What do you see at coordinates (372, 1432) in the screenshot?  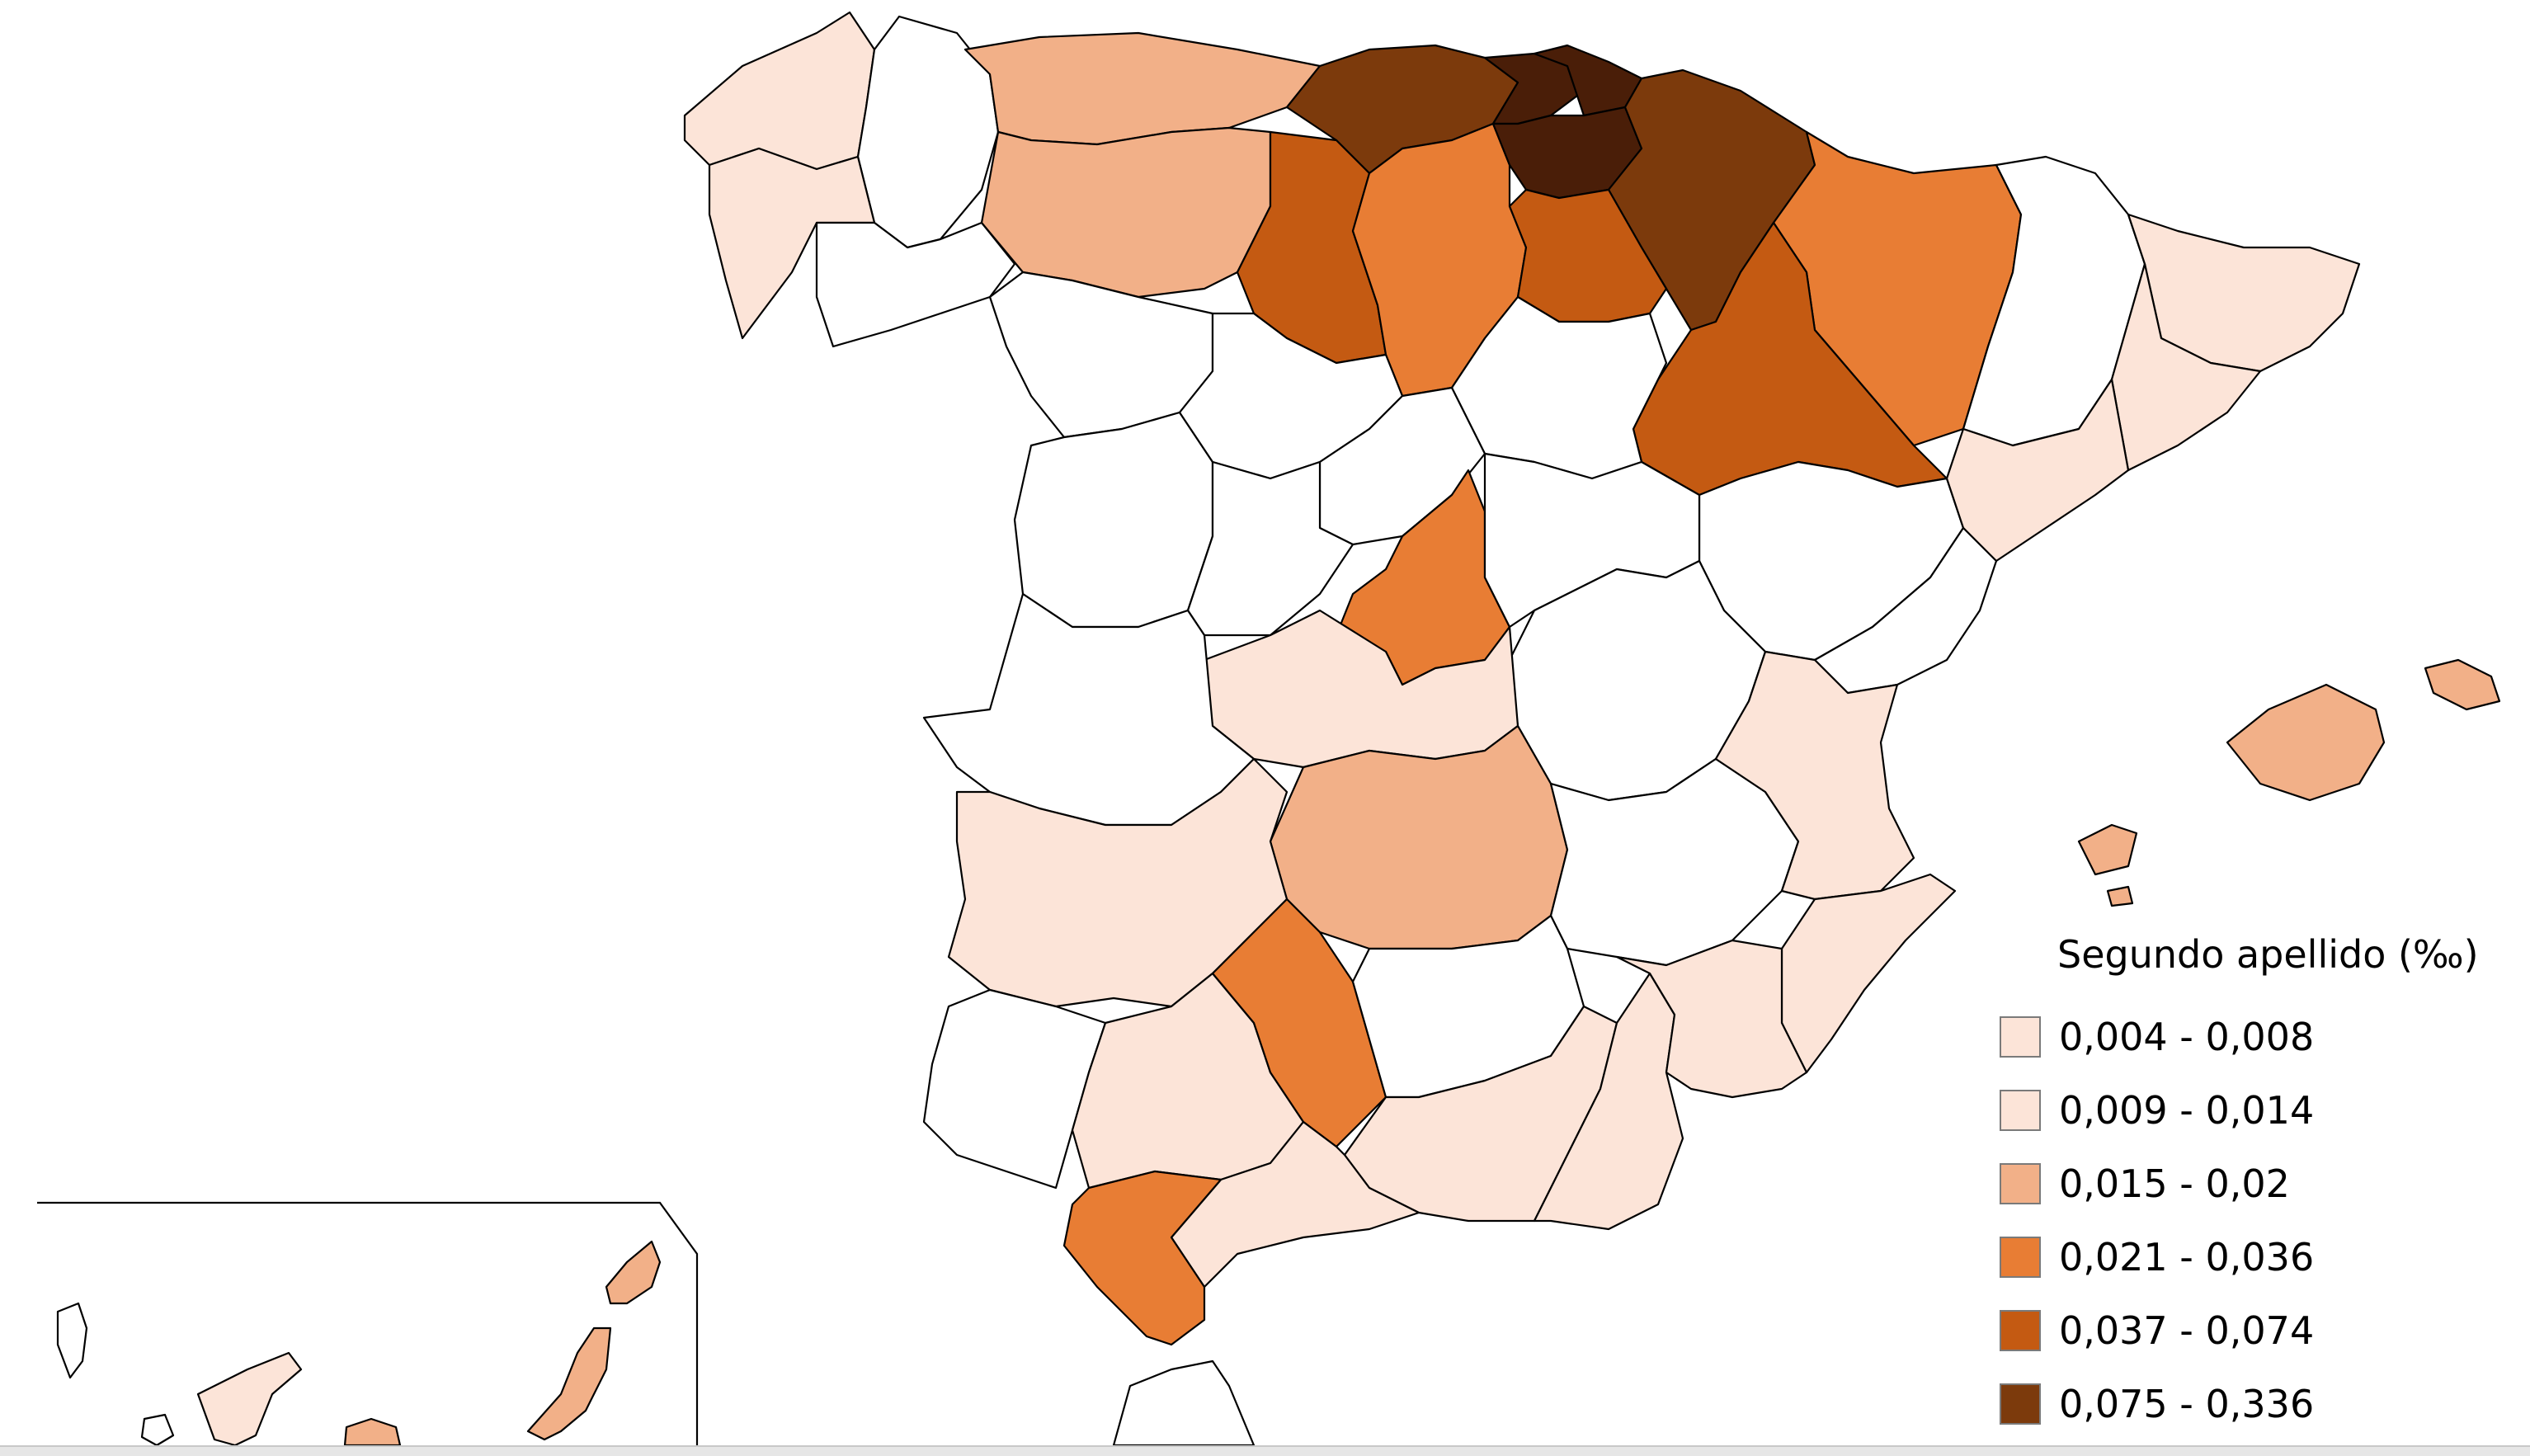 I see `island-gran-canaria` at bounding box center [372, 1432].